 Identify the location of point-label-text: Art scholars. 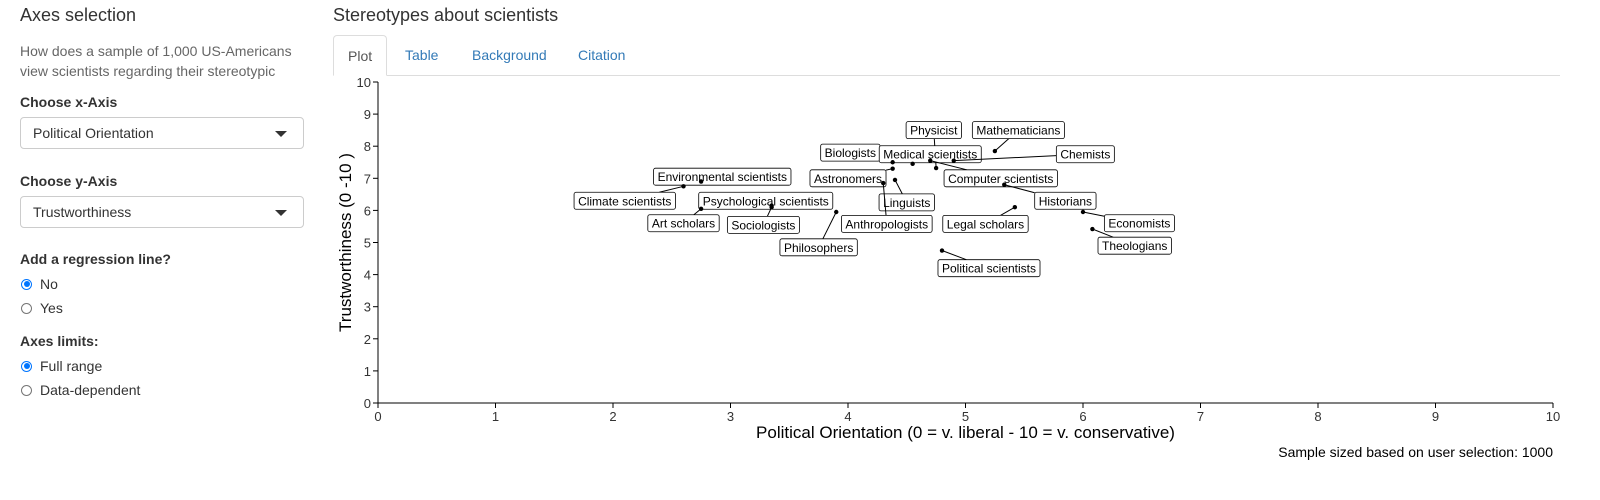
(683, 224).